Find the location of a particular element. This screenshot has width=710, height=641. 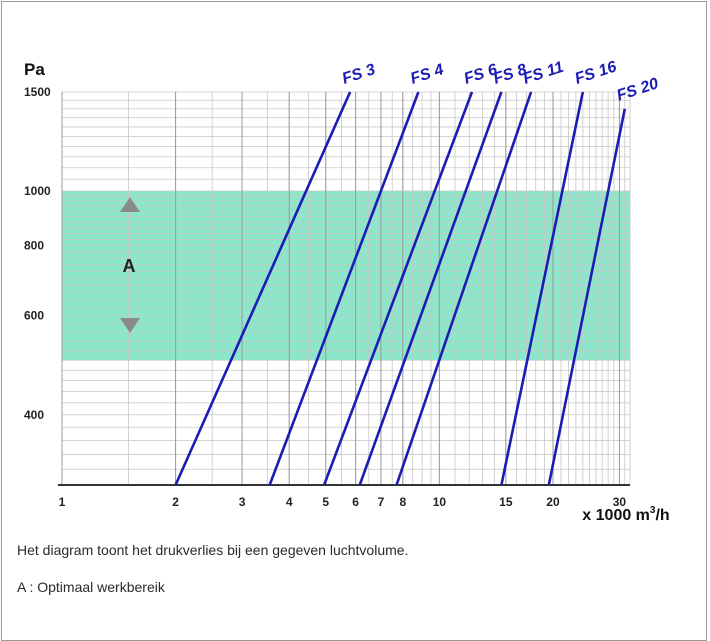

x-tick-label: 8 is located at coordinates (402, 502).